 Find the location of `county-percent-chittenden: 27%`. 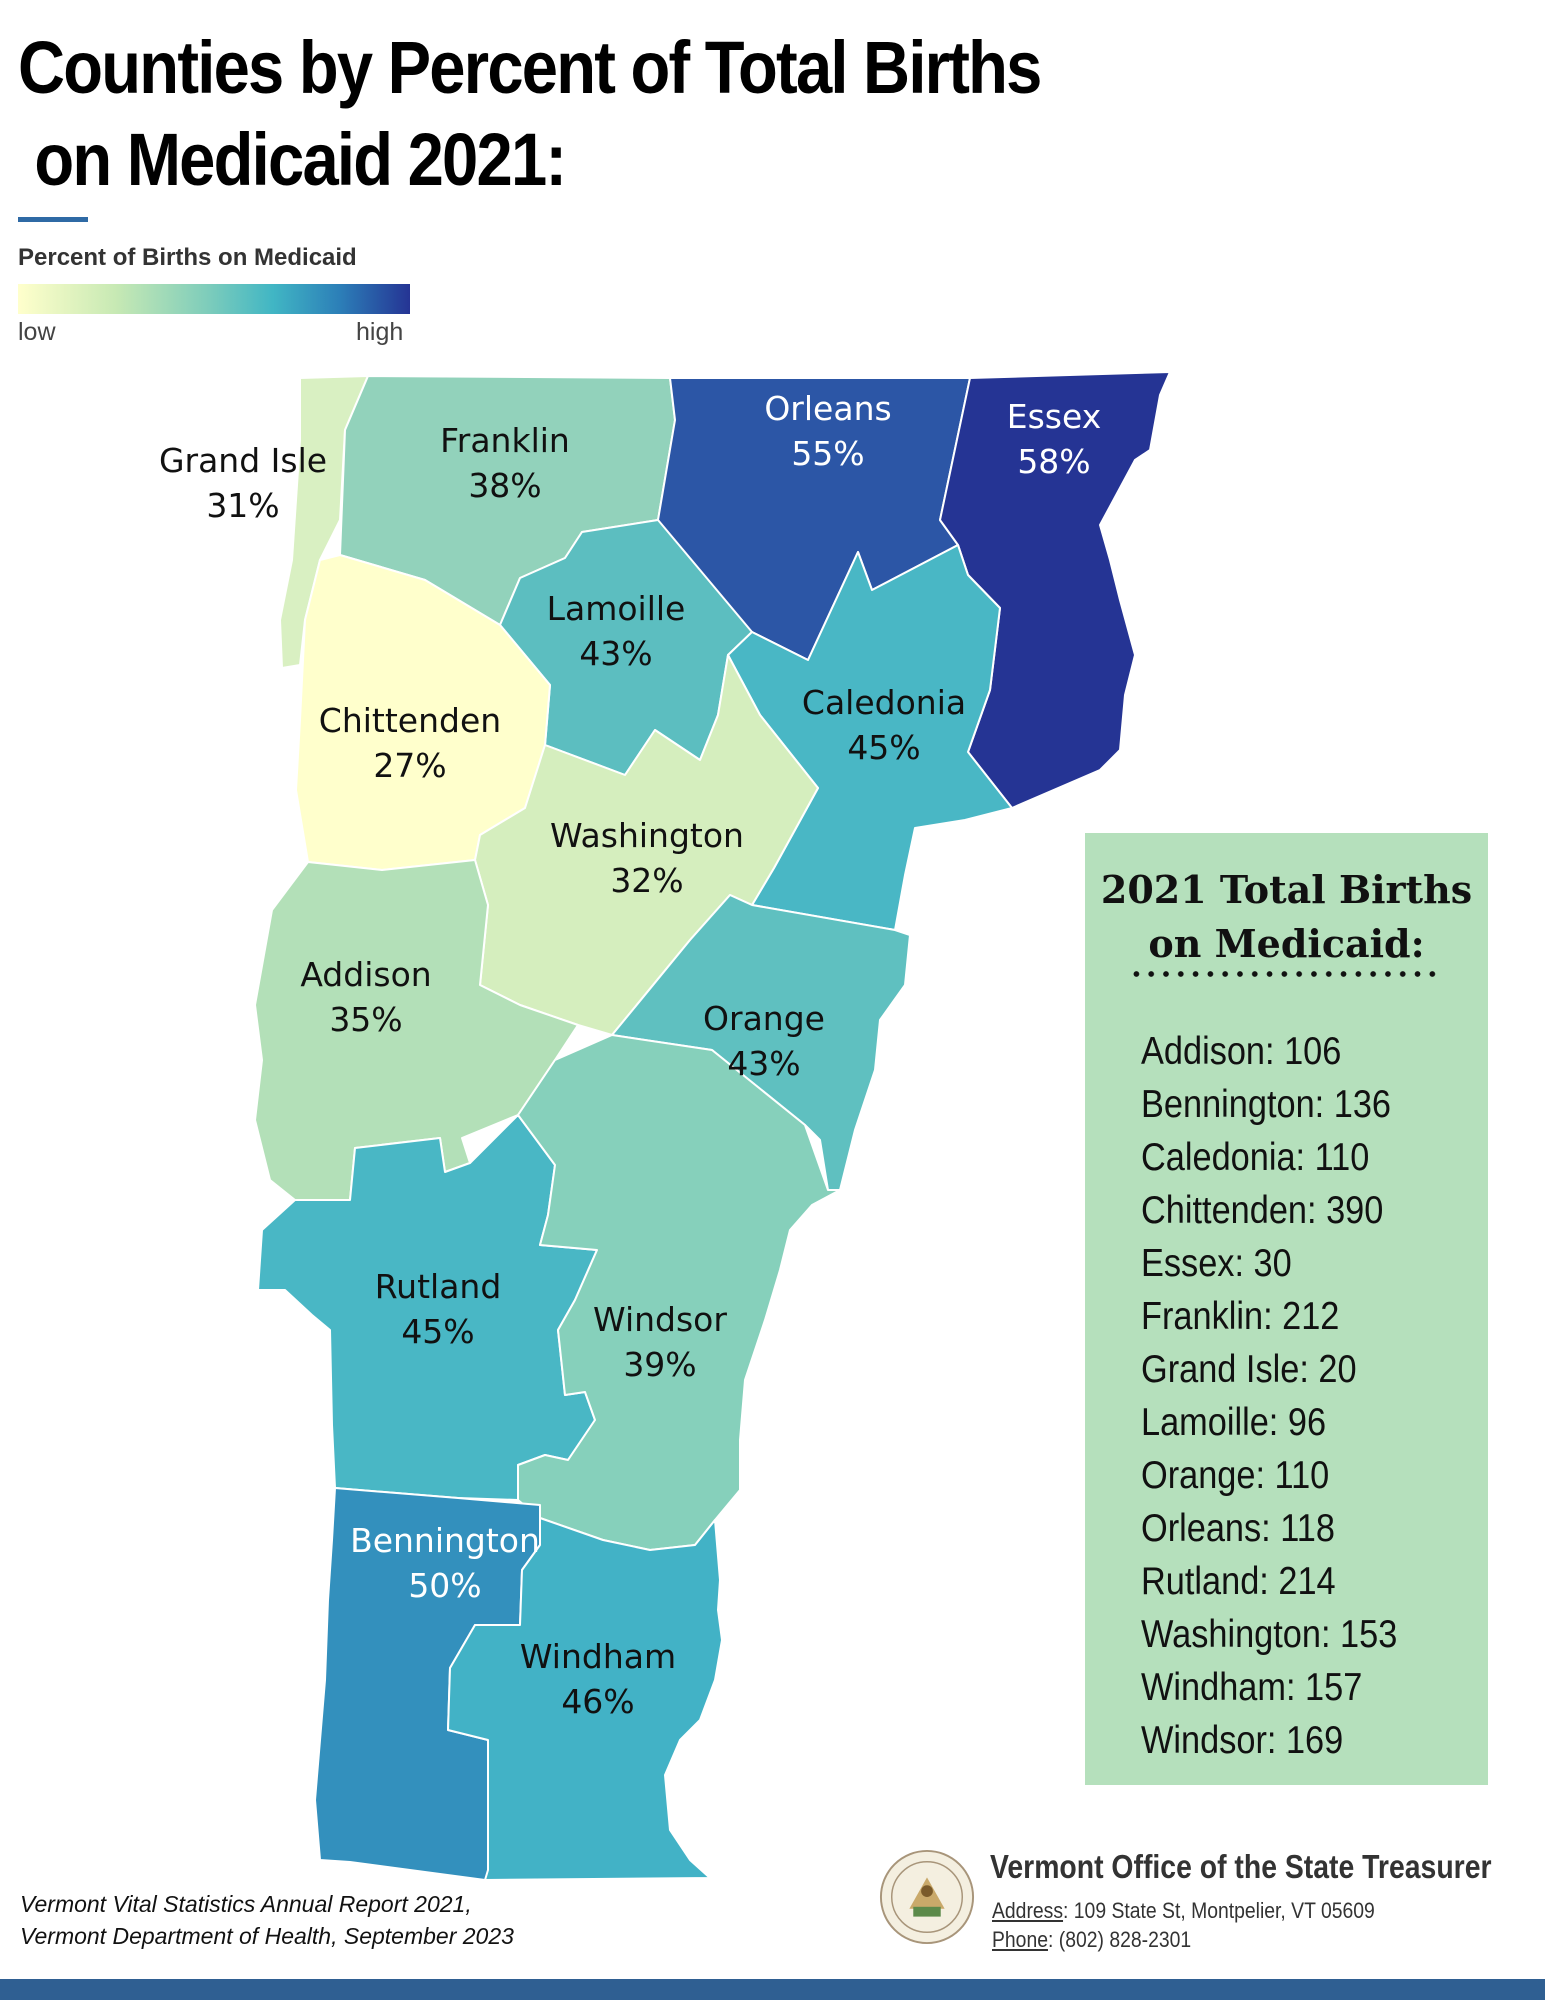

county-percent-chittenden: 27% is located at coordinates (409, 765).